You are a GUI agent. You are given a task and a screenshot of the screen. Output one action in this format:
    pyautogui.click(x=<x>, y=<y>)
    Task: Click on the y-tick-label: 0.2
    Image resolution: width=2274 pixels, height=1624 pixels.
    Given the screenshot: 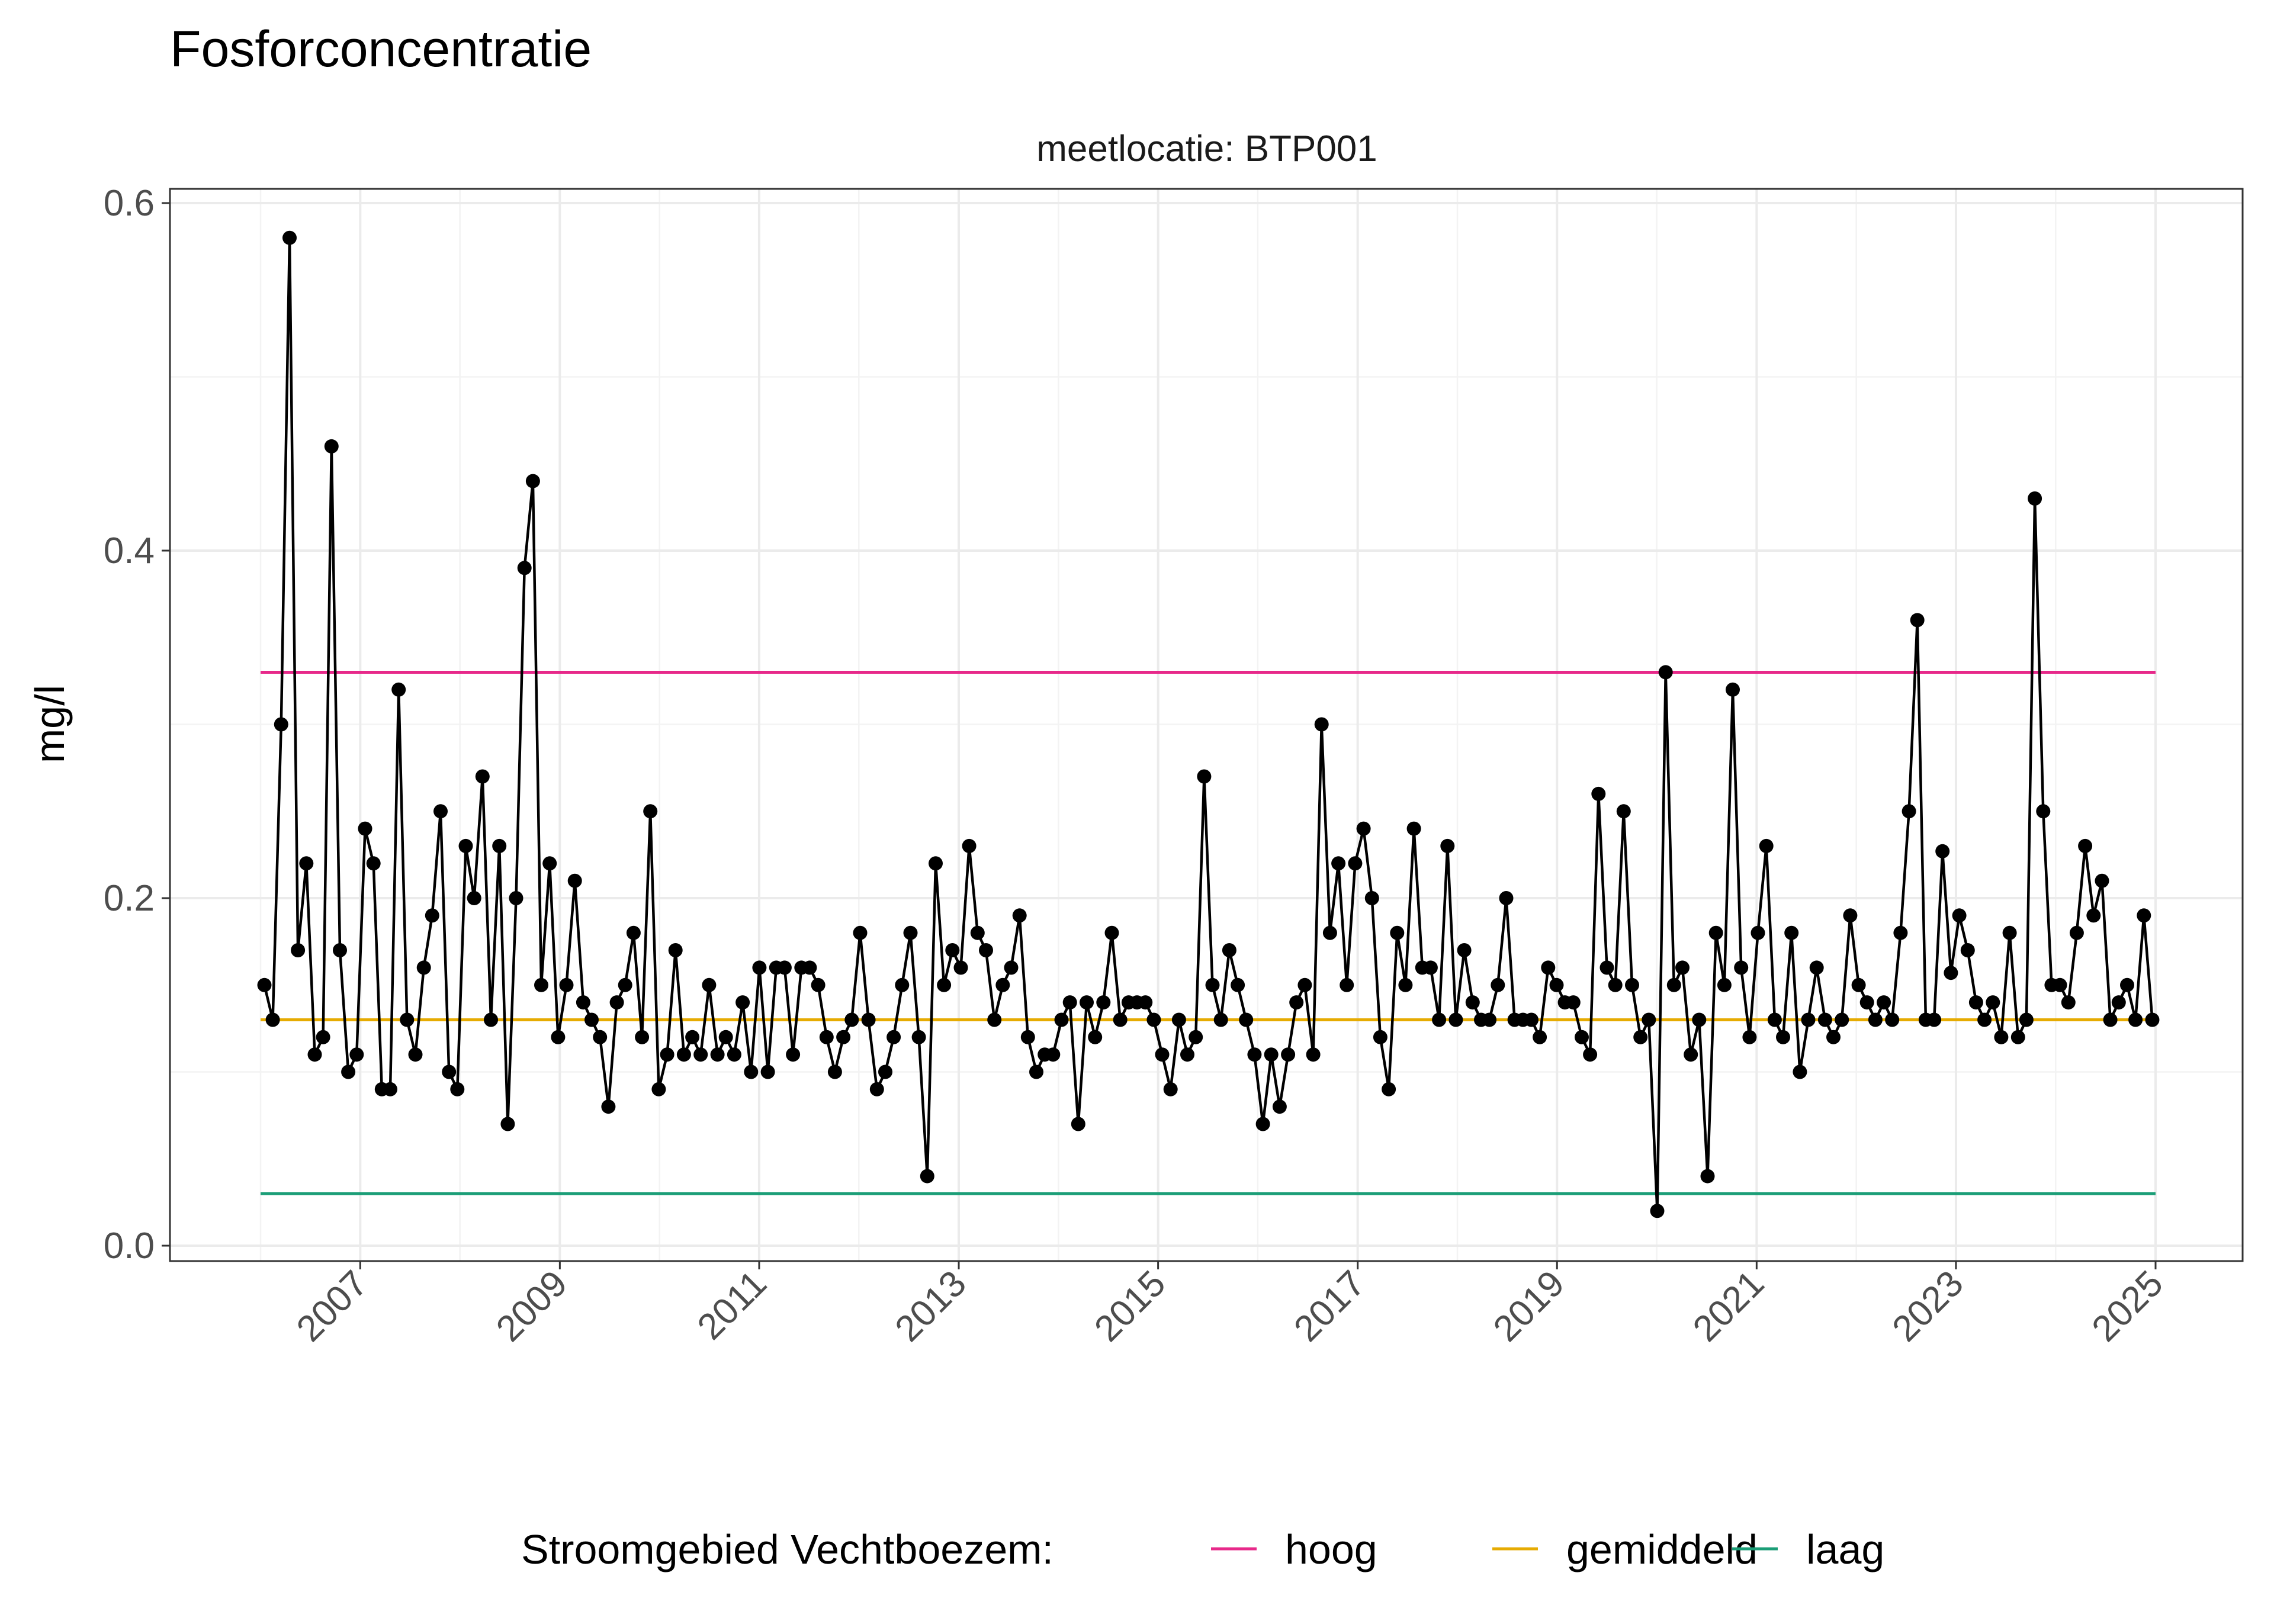 What is the action you would take?
    pyautogui.click(x=129, y=898)
    